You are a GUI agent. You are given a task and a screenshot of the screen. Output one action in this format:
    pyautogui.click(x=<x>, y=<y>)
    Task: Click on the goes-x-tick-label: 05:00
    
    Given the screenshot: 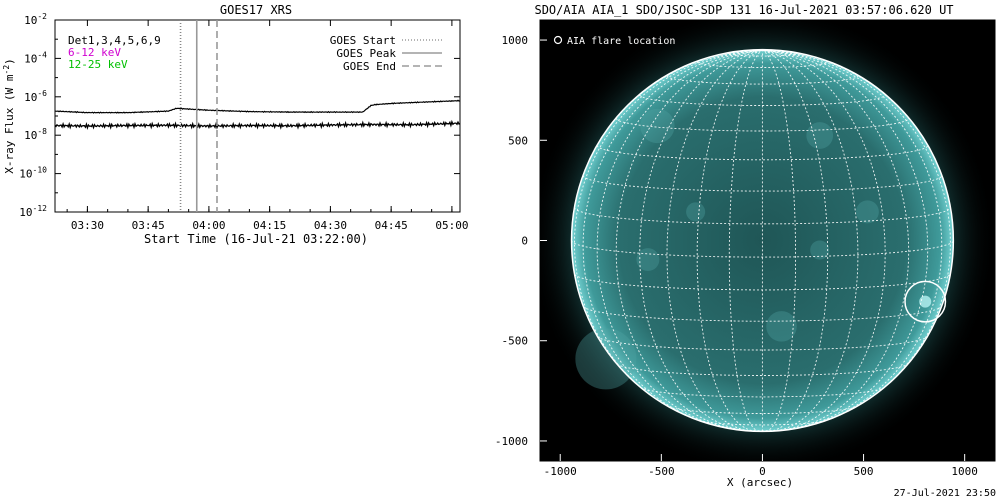 What is the action you would take?
    pyautogui.click(x=451, y=225)
    